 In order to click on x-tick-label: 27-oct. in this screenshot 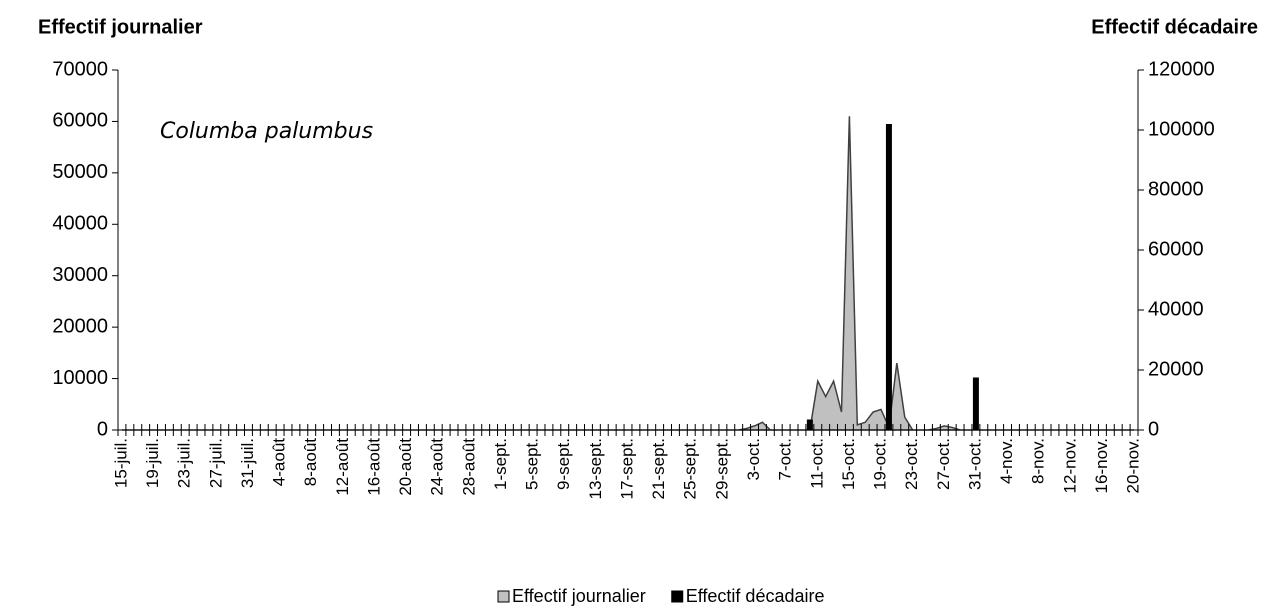, I will do `click(943, 464)`.